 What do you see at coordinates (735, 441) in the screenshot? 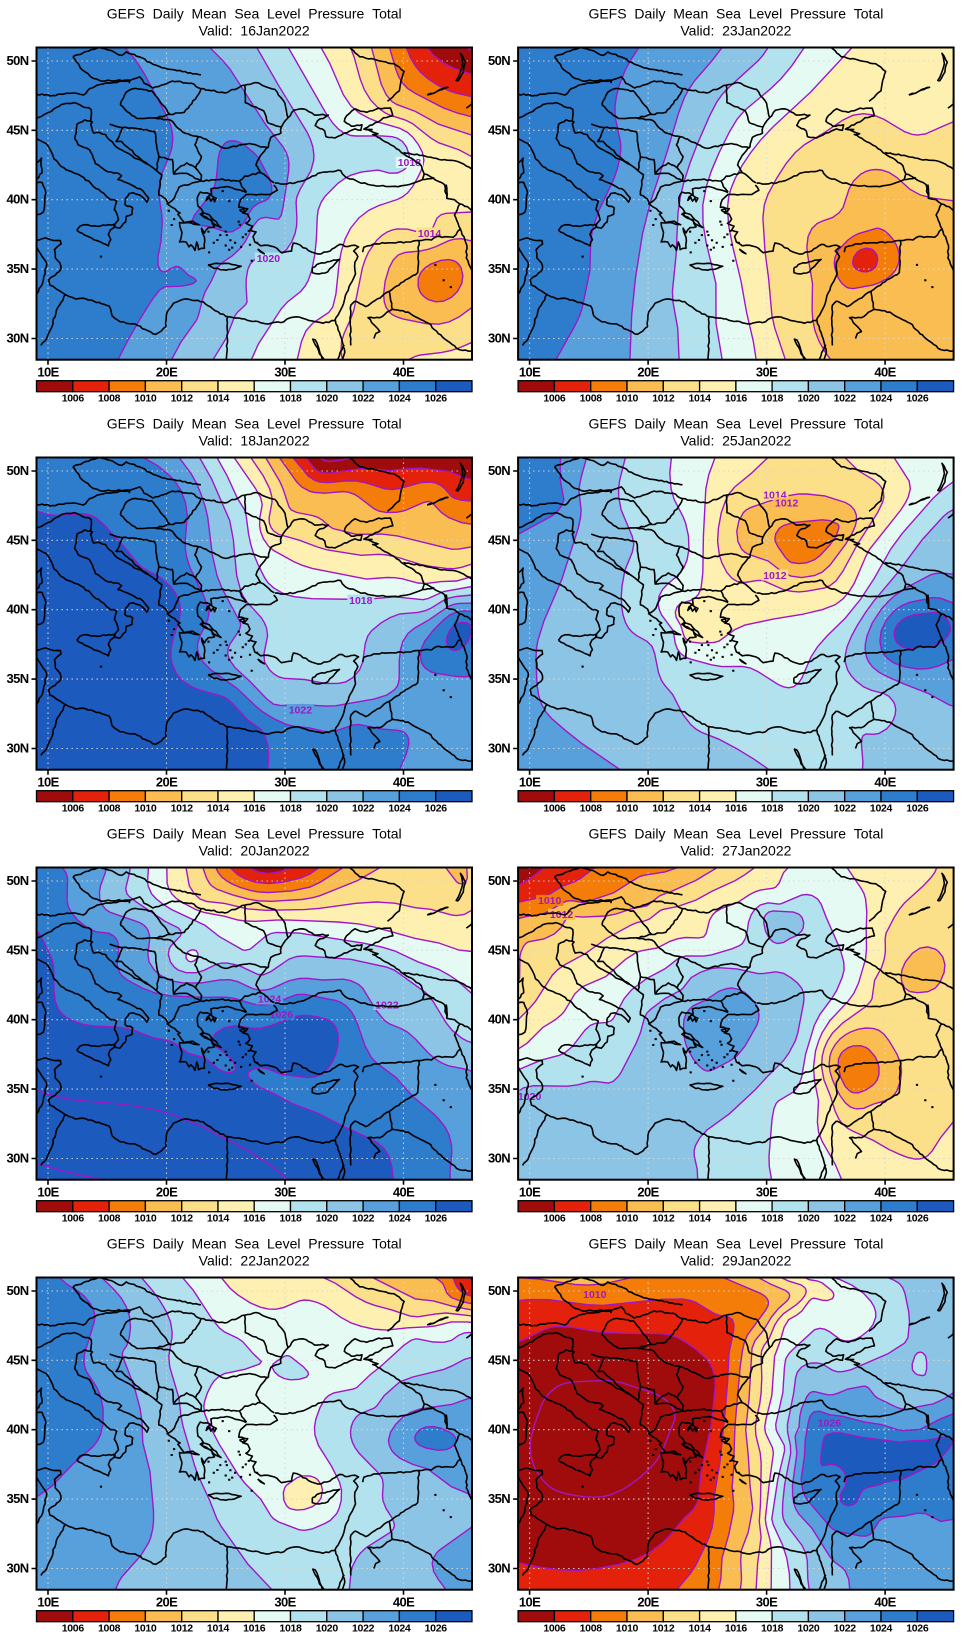
I see `svg-text: Valid: 25Jan2022` at bounding box center [735, 441].